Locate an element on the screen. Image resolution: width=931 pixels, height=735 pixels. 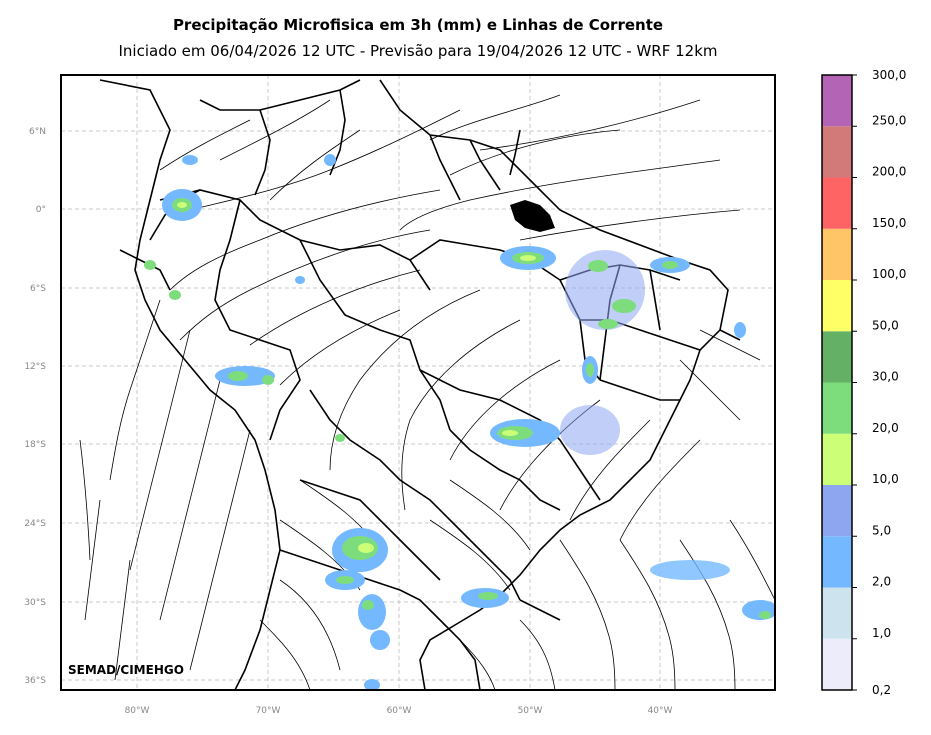
colorbar-label: 5,0 is located at coordinates (881, 530).